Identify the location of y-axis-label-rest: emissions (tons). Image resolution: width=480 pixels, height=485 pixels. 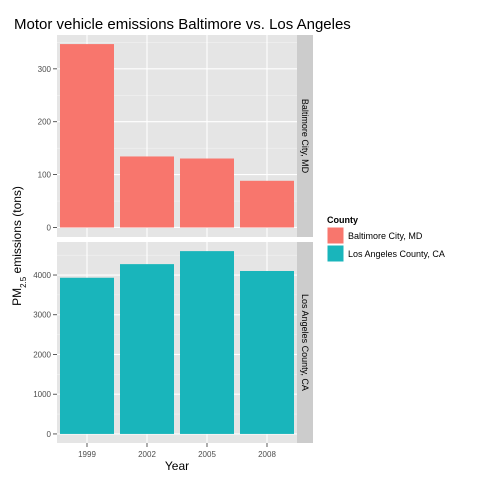
(17, 231).